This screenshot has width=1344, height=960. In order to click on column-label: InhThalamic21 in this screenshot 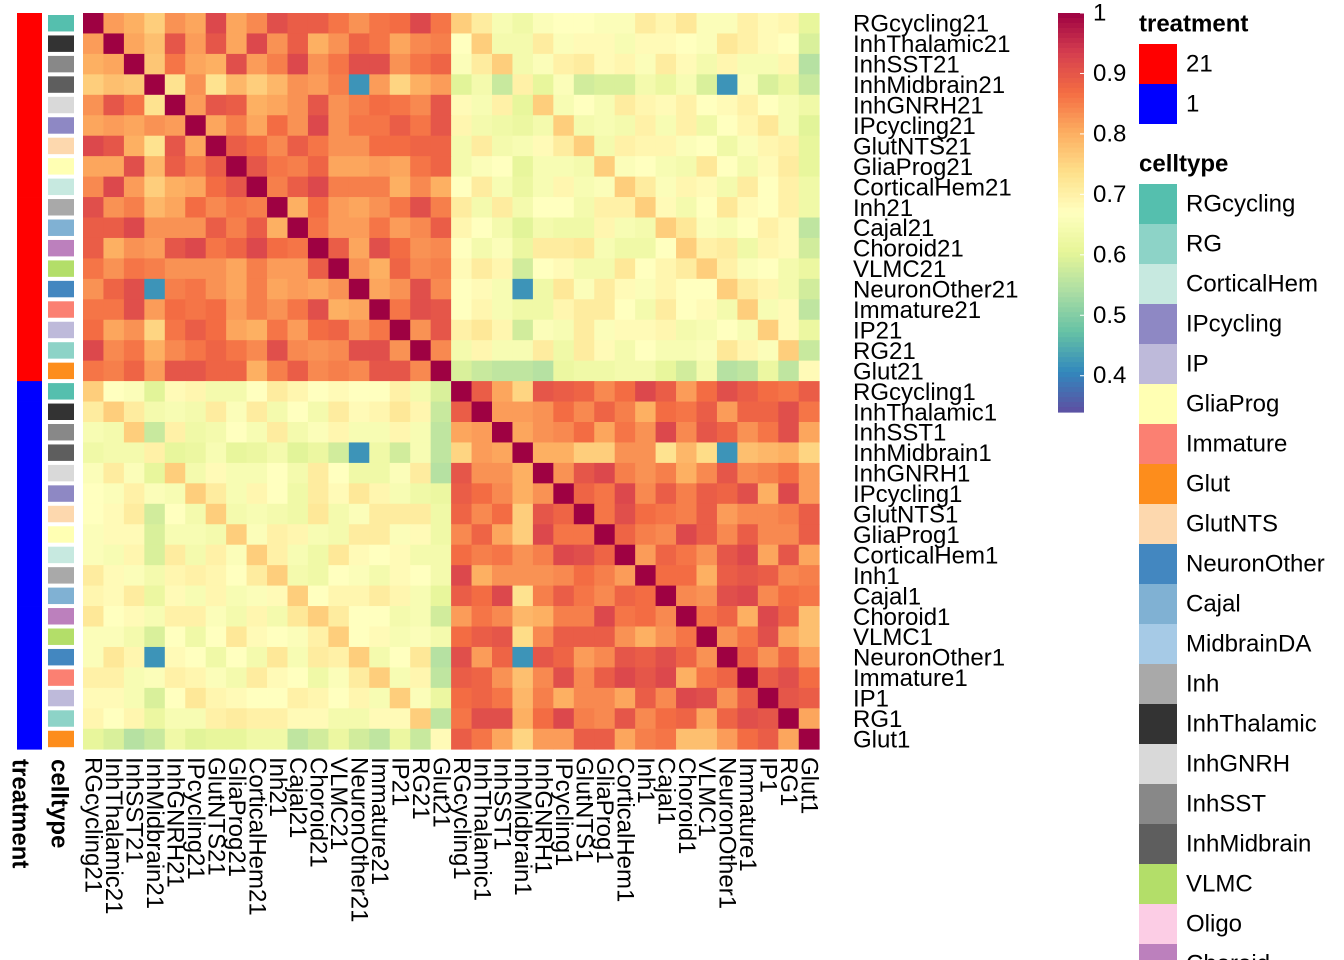, I will do `click(113, 835)`.